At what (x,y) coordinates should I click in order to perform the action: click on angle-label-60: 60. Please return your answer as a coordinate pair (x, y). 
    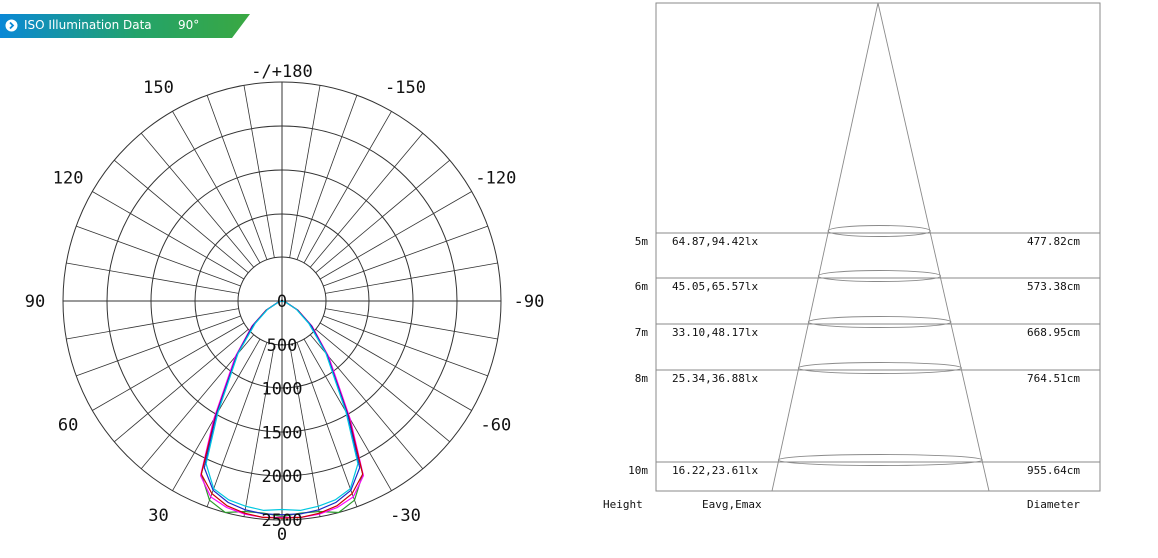
    Looking at the image, I should click on (68, 426).